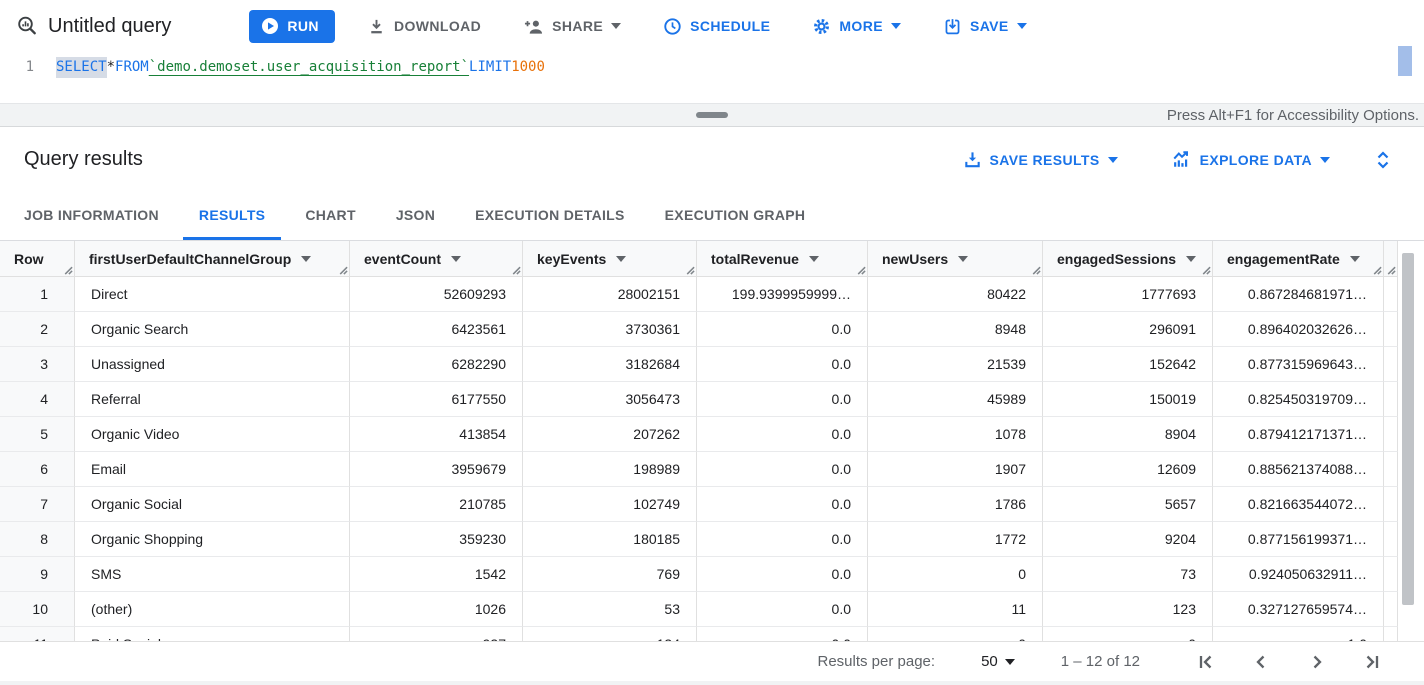 The height and width of the screenshot is (685, 1424). Describe the element at coordinates (1128, 504) in the screenshot. I see `cell: 5657` at that location.